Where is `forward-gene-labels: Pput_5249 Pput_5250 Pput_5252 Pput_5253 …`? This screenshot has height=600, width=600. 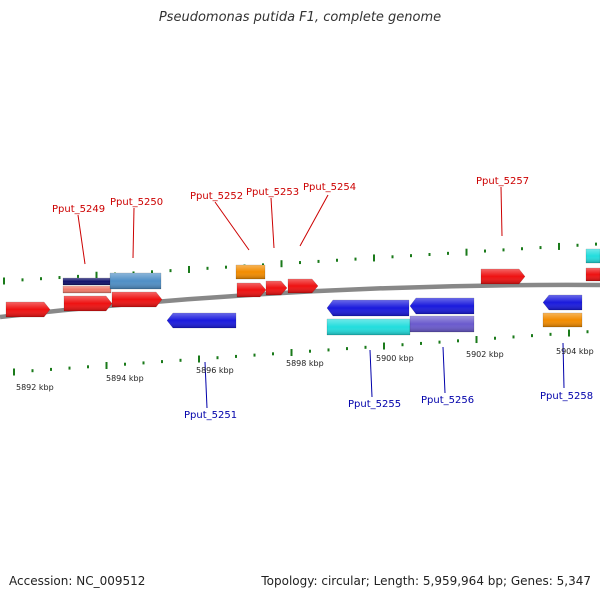 forward-gene-labels: Pput_5249 Pput_5250 Pput_5252 Pput_5253 … is located at coordinates (290, 195).